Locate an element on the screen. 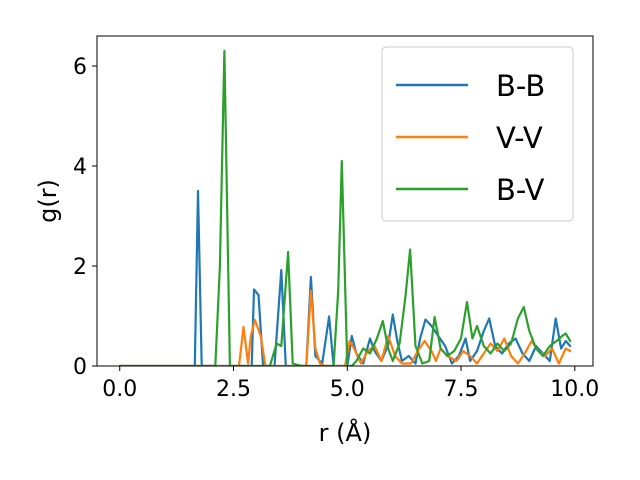  legend-box is located at coordinates (477, 134).